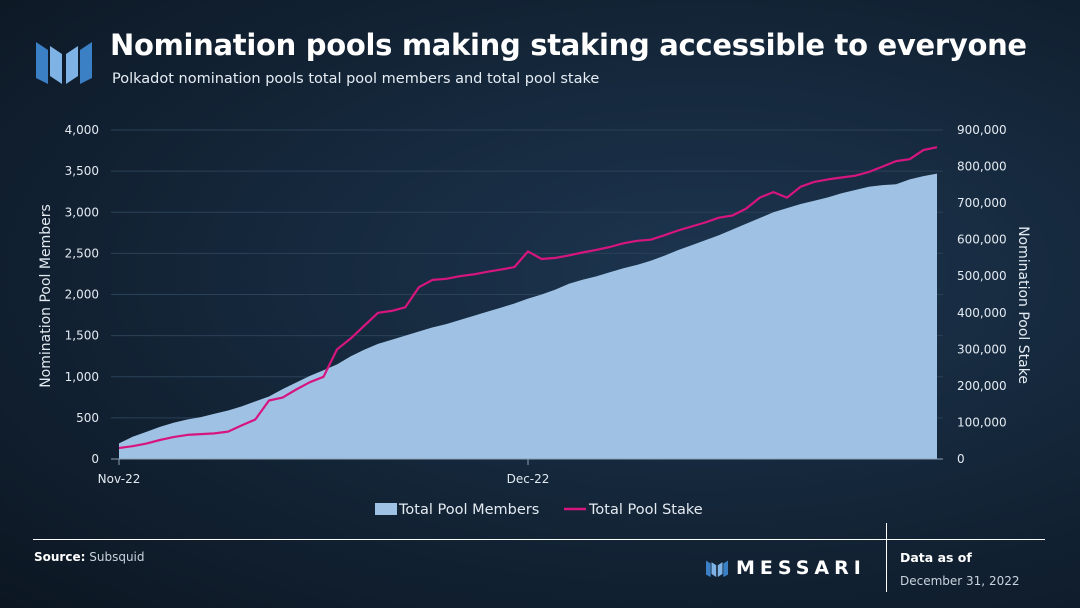 The height and width of the screenshot is (608, 1080). What do you see at coordinates (1023, 305) in the screenshot?
I see `y-axis-right-title: Nomination Pool Stake` at bounding box center [1023, 305].